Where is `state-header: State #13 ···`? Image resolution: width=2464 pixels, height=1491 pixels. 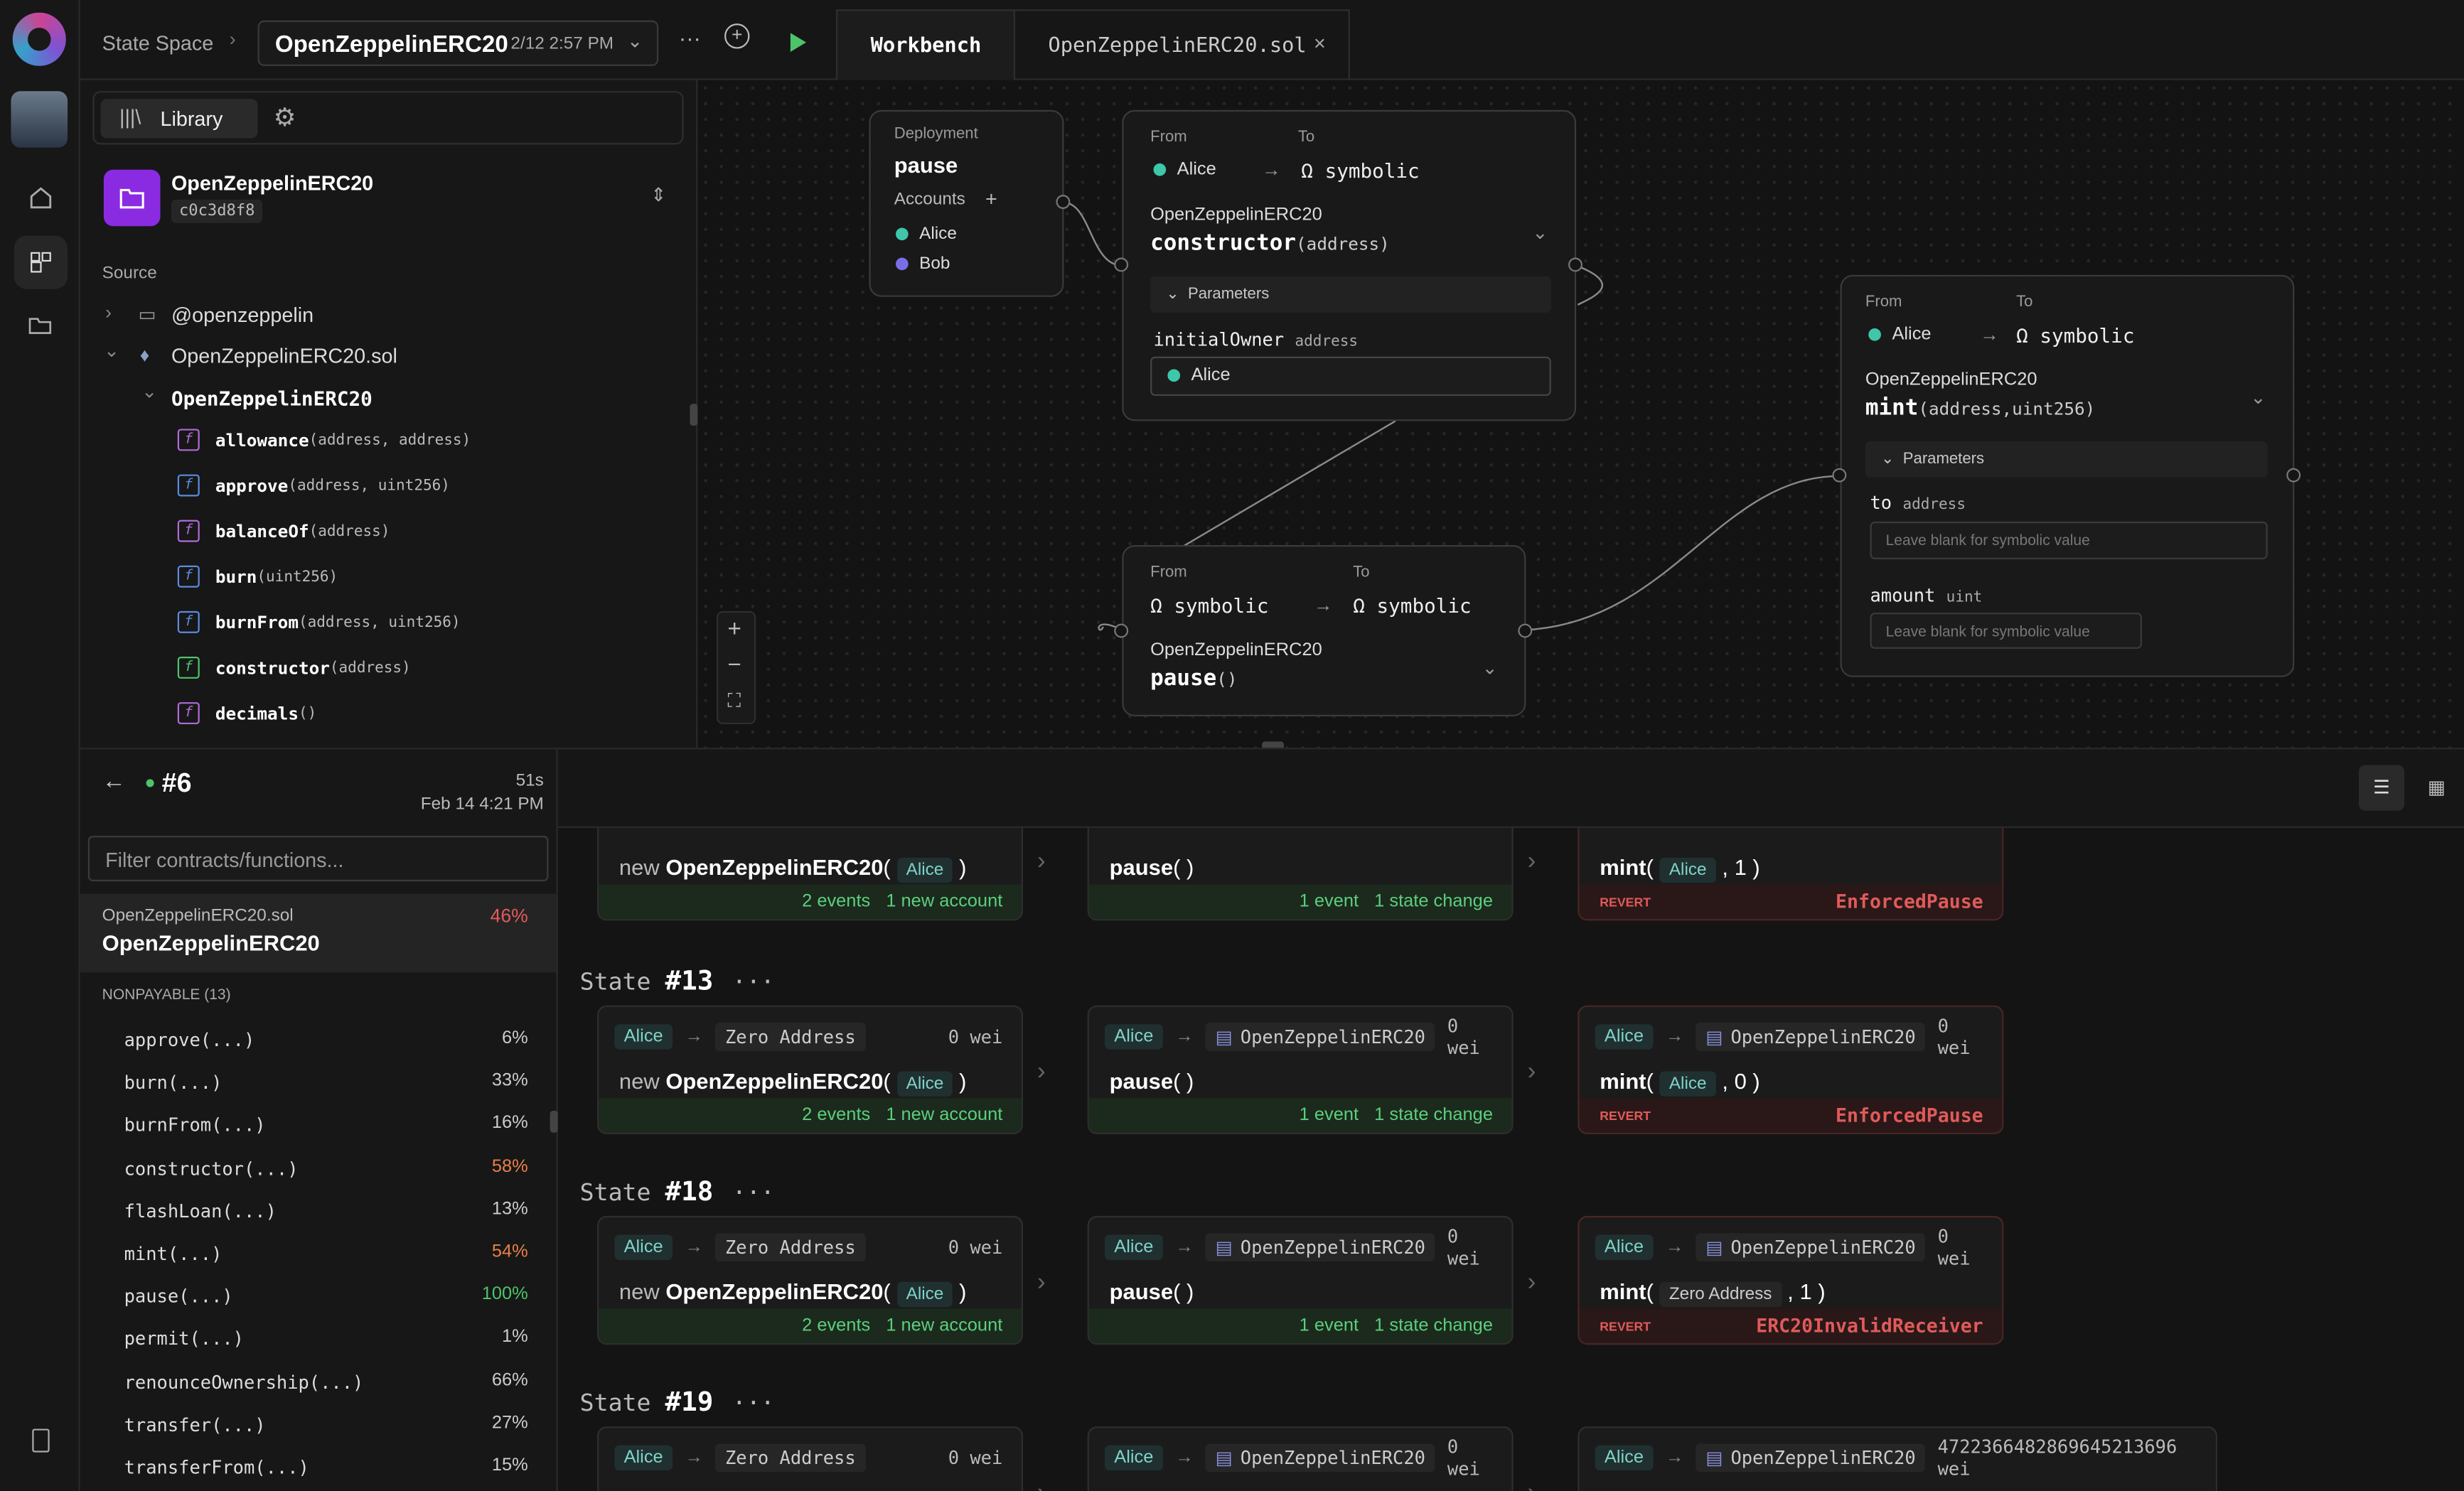 state-header: State #13 ··· is located at coordinates (677, 981).